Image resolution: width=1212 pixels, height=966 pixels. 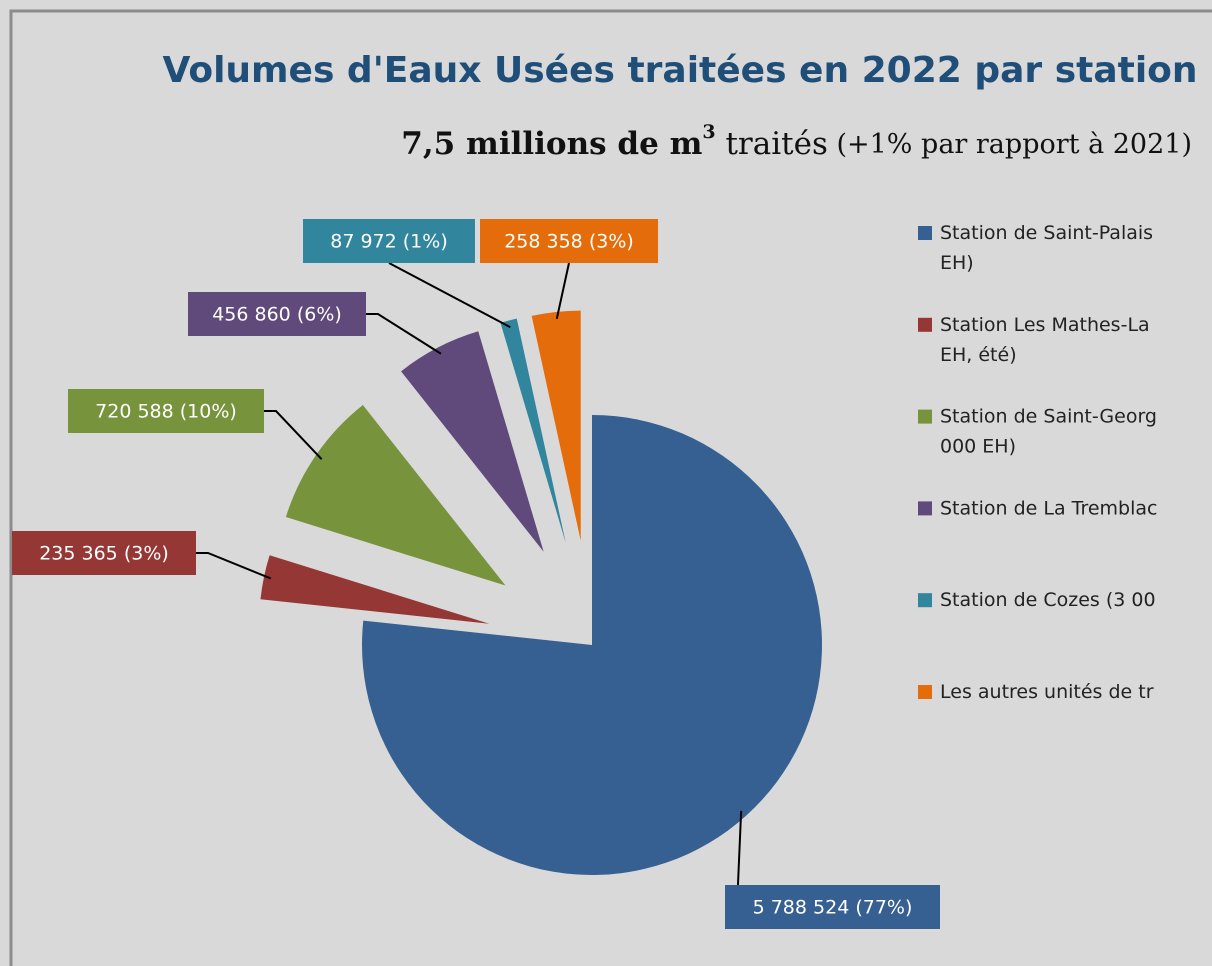 What do you see at coordinates (1045, 324) in the screenshot?
I see `legend-line: Station Les Mathes-La` at bounding box center [1045, 324].